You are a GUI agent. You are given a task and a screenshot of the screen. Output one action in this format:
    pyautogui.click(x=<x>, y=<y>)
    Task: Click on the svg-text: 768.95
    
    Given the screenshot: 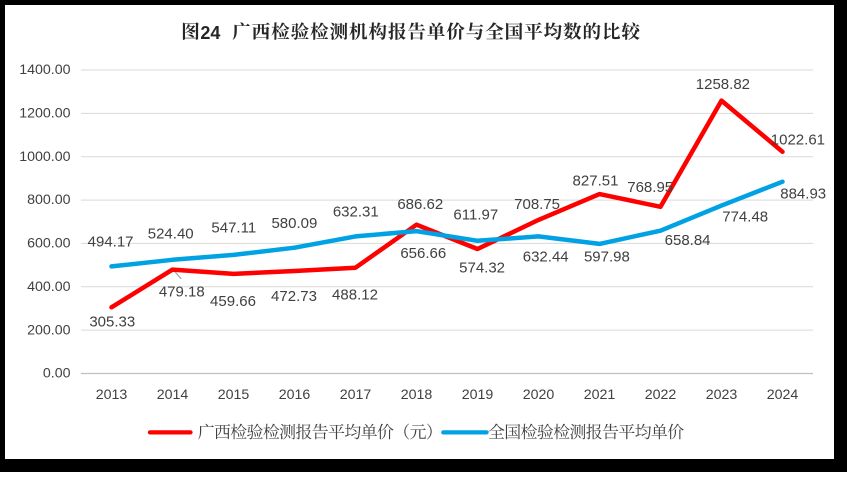 What is the action you would take?
    pyautogui.click(x=650, y=187)
    